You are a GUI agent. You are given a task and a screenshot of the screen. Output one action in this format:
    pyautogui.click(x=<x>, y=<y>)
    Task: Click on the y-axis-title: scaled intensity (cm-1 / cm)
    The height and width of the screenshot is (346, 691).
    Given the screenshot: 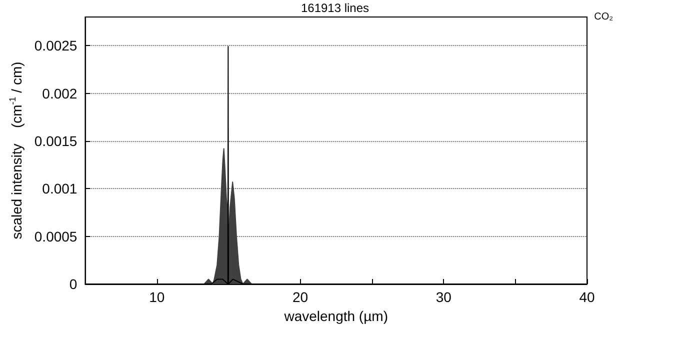 What is the action you would take?
    pyautogui.click(x=16, y=151)
    